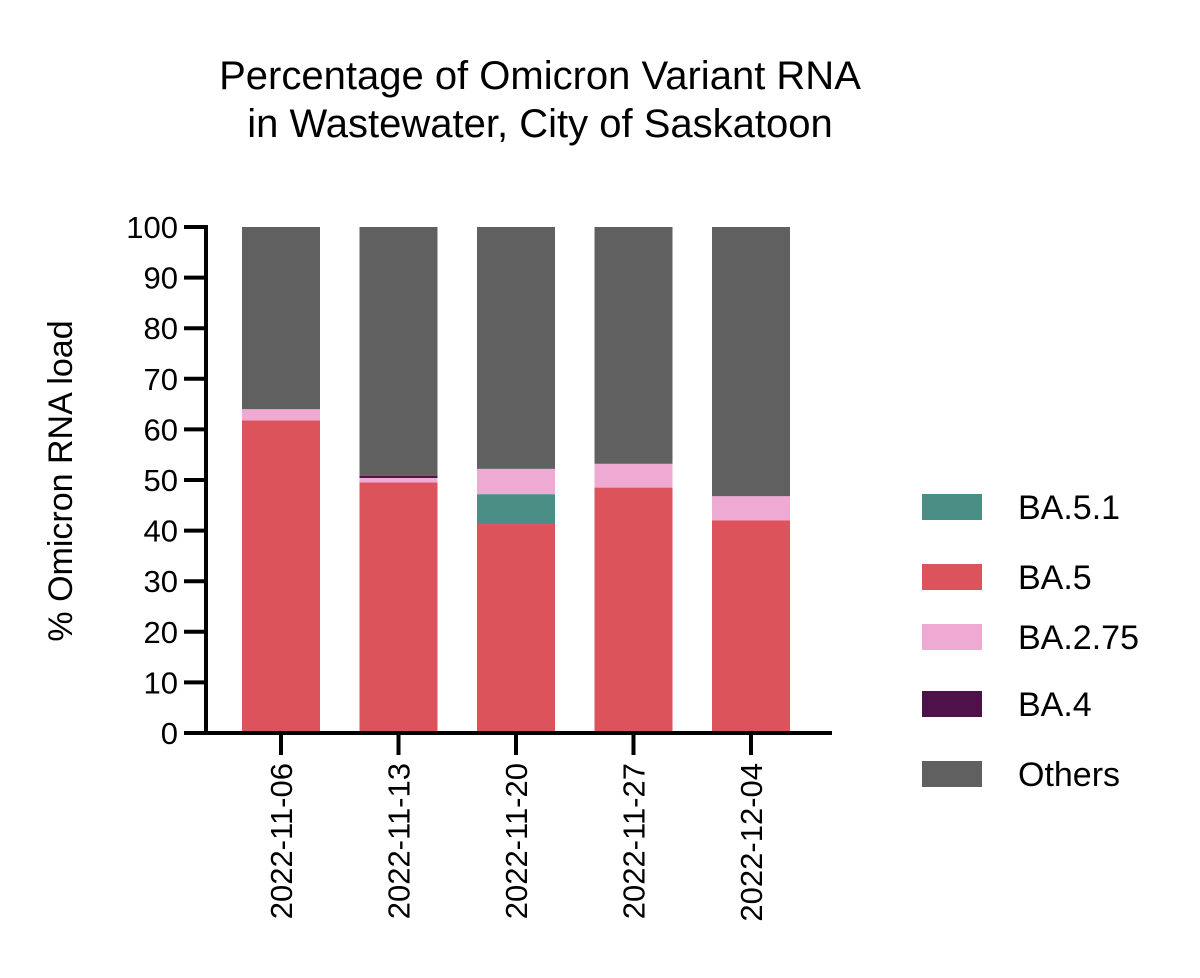 The width and height of the screenshot is (1200, 978). What do you see at coordinates (1055, 705) in the screenshot?
I see `legend-label-ba-4: BA.4` at bounding box center [1055, 705].